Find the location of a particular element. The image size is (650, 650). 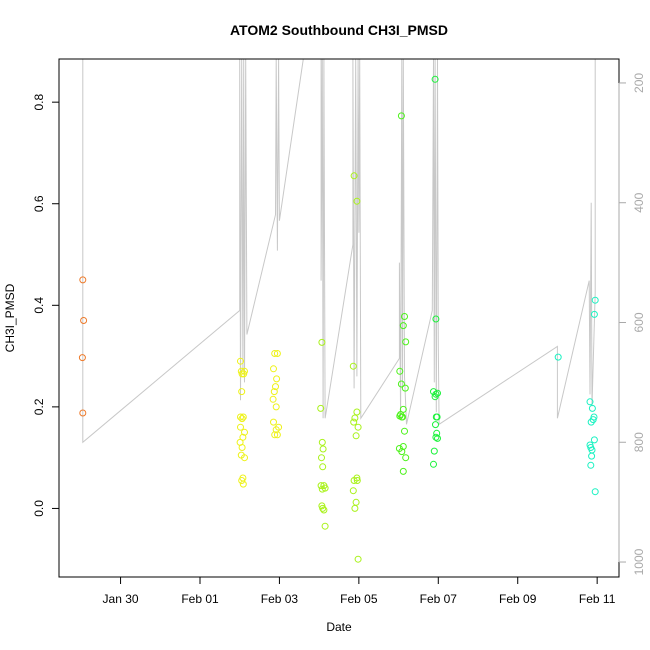

y2-tick-label: 200 is located at coordinates (639, 83).